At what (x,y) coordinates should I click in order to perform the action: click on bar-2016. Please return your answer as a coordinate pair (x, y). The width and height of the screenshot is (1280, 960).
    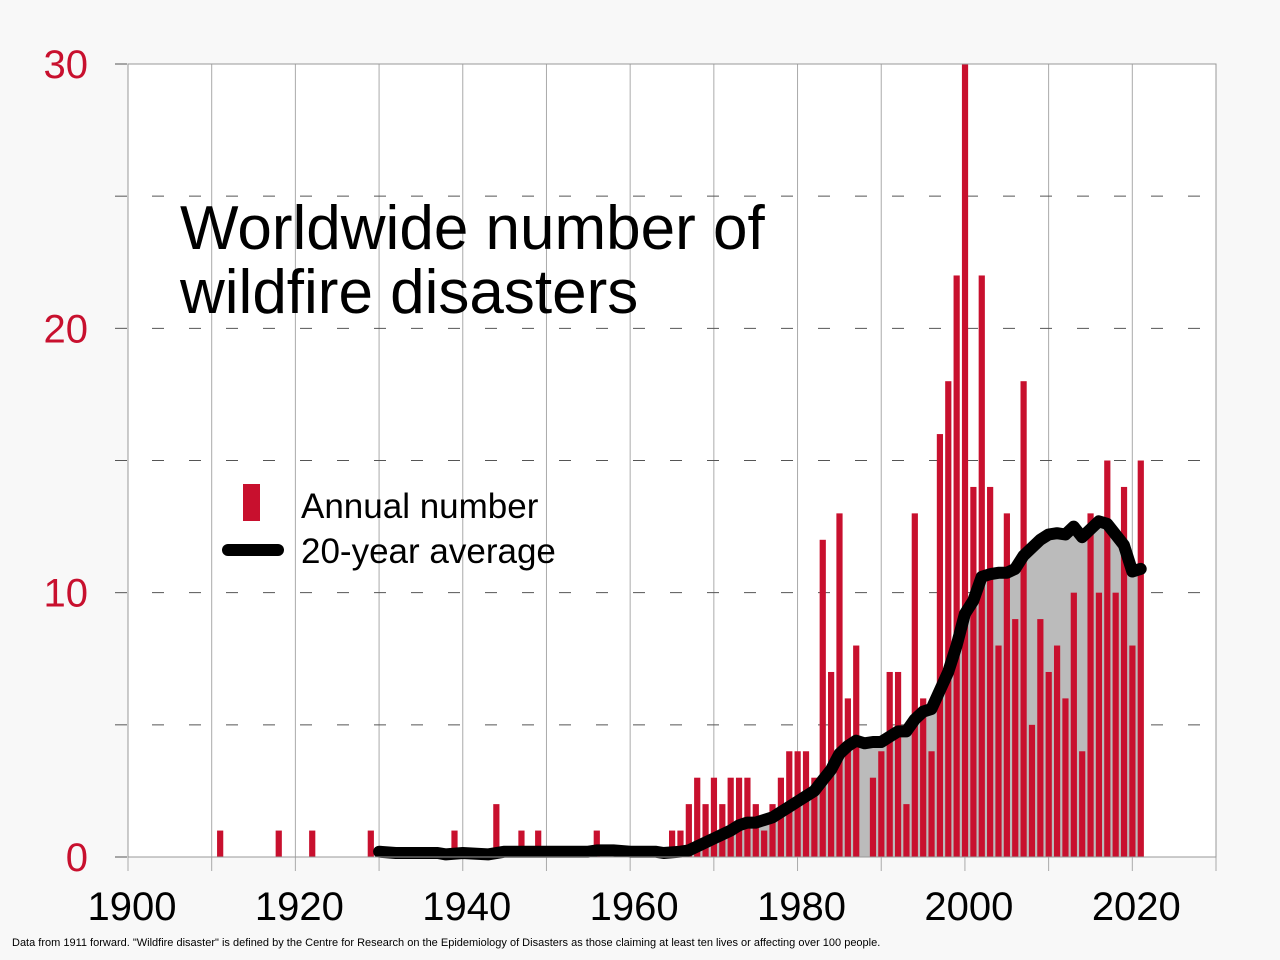
    Looking at the image, I should click on (1099, 724).